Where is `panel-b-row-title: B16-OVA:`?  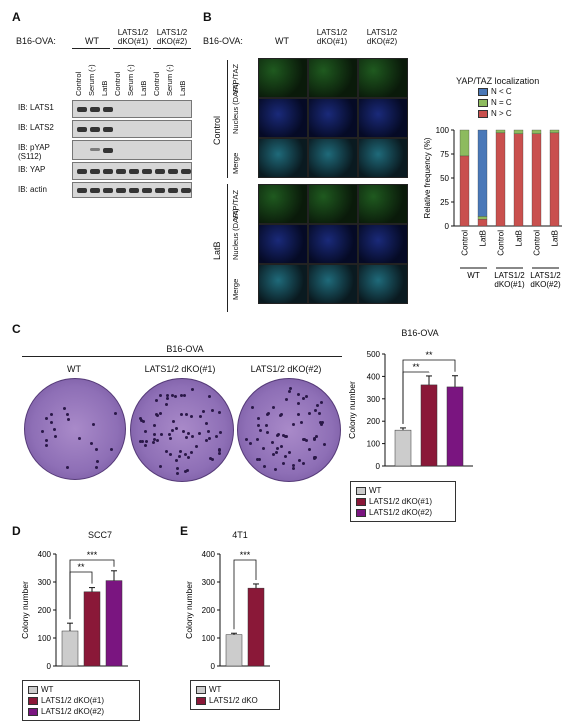 panel-b-row-title: B16-OVA: is located at coordinates (223, 41).